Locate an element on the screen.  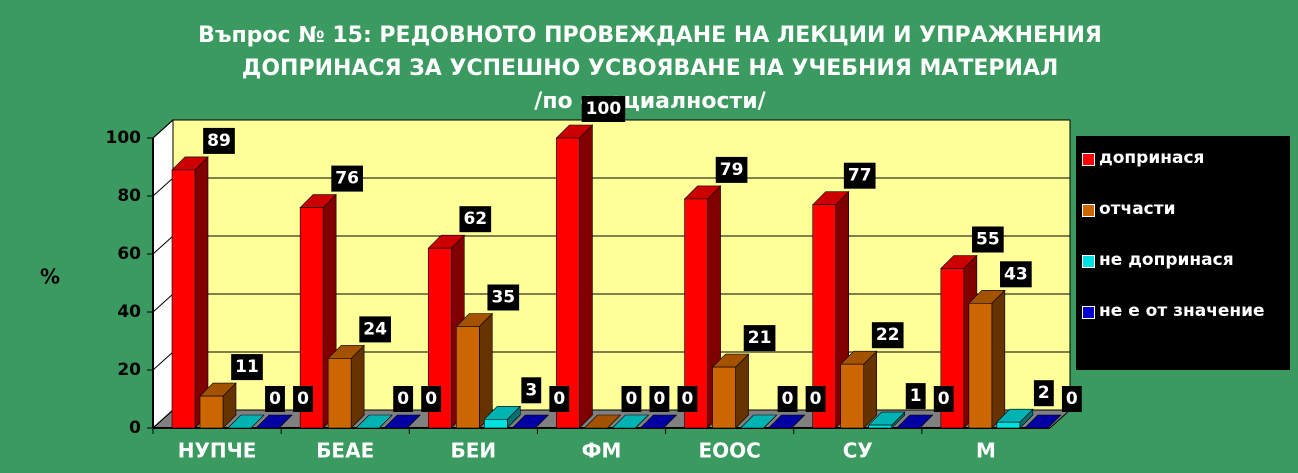
data-label-group: 11 is located at coordinates (247, 367).